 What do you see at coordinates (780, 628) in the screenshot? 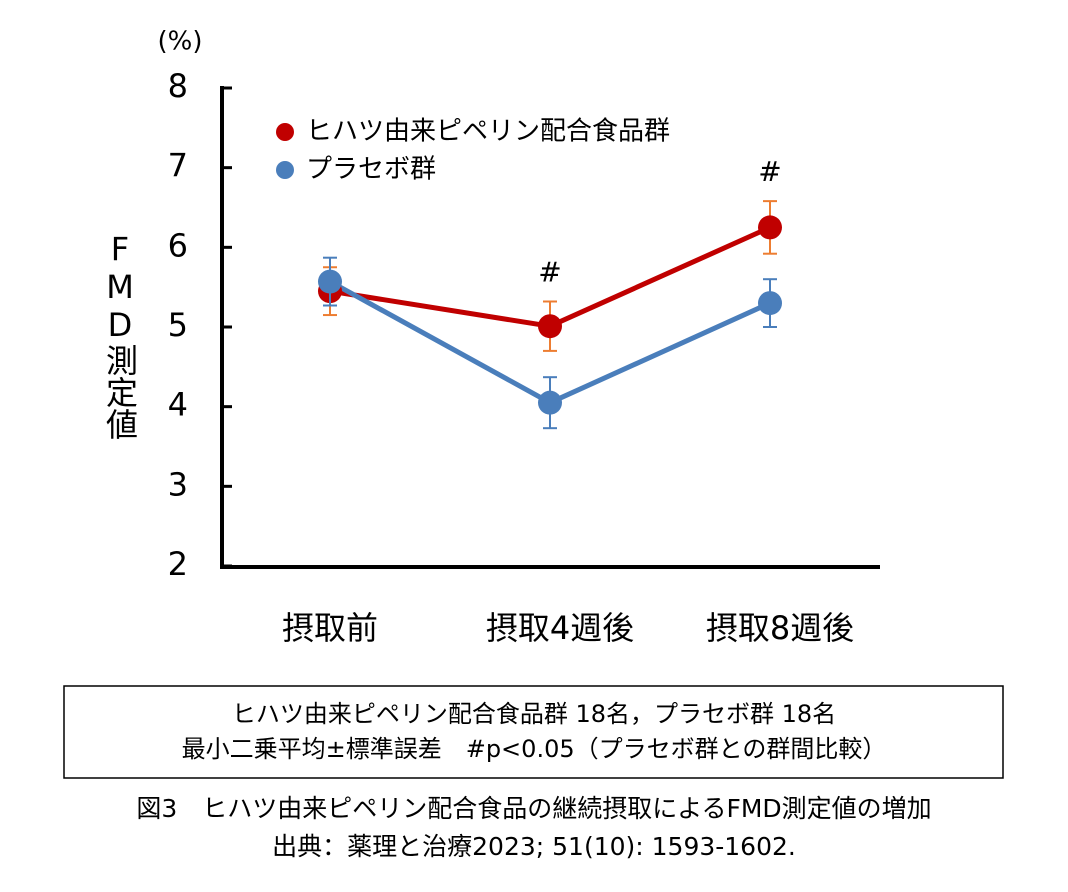
I see `x-tick-label: 摂取8週後` at bounding box center [780, 628].